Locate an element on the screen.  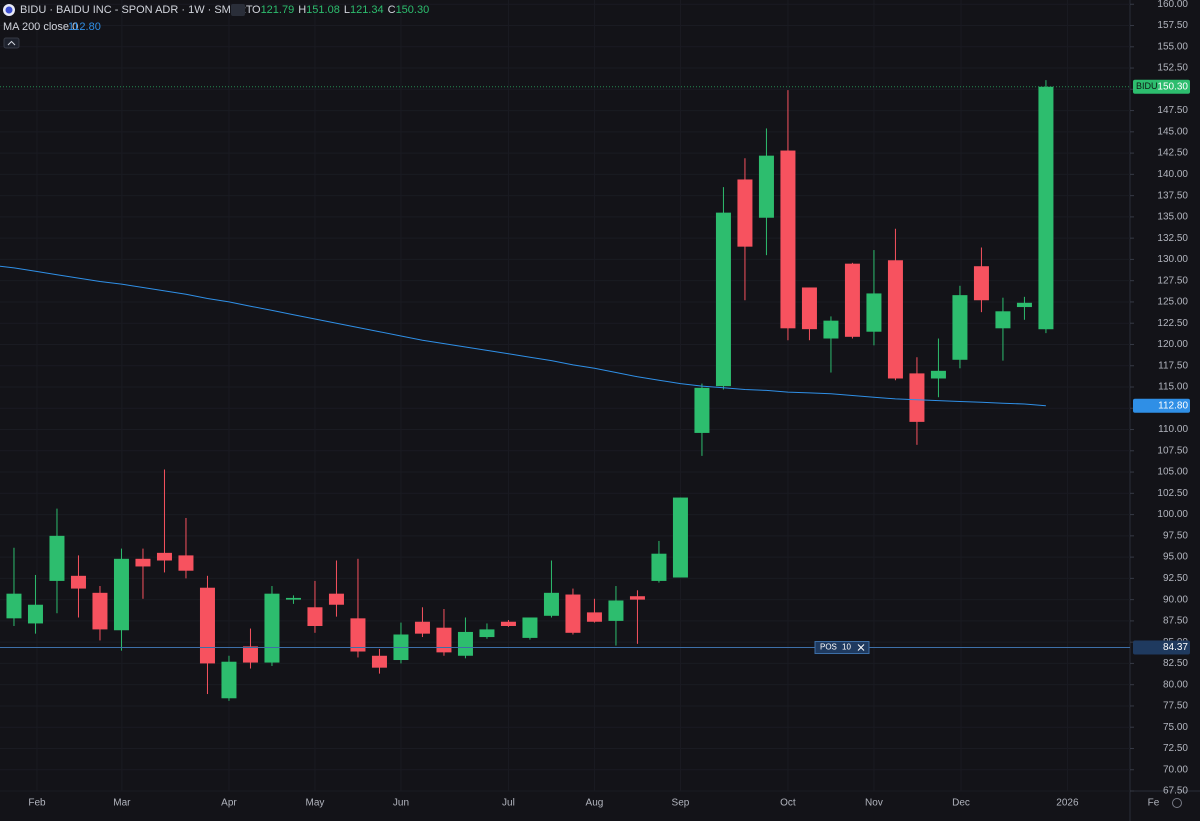
ohlc-value: 121.79 is located at coordinates (278, 10).